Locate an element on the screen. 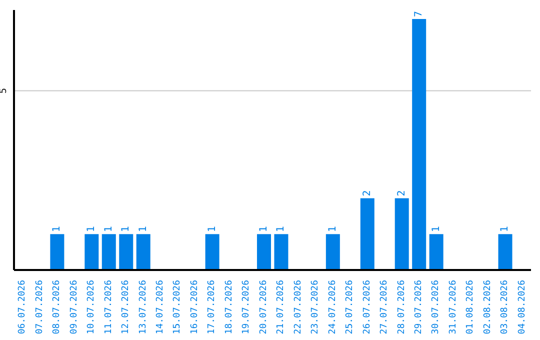  x-tick-label: 19.07.2026 is located at coordinates (247, 307).